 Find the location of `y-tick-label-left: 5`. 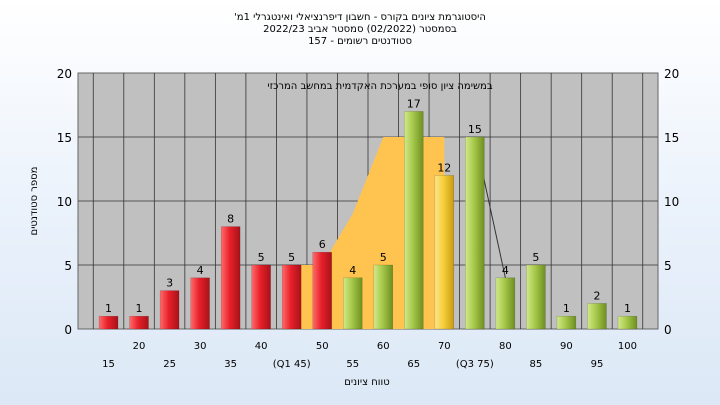

y-tick-label-left: 5 is located at coordinates (68, 266).